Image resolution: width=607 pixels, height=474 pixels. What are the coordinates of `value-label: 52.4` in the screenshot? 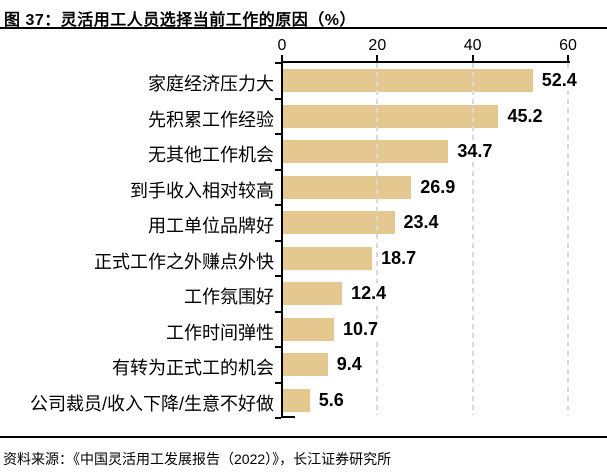 It's located at (559, 81).